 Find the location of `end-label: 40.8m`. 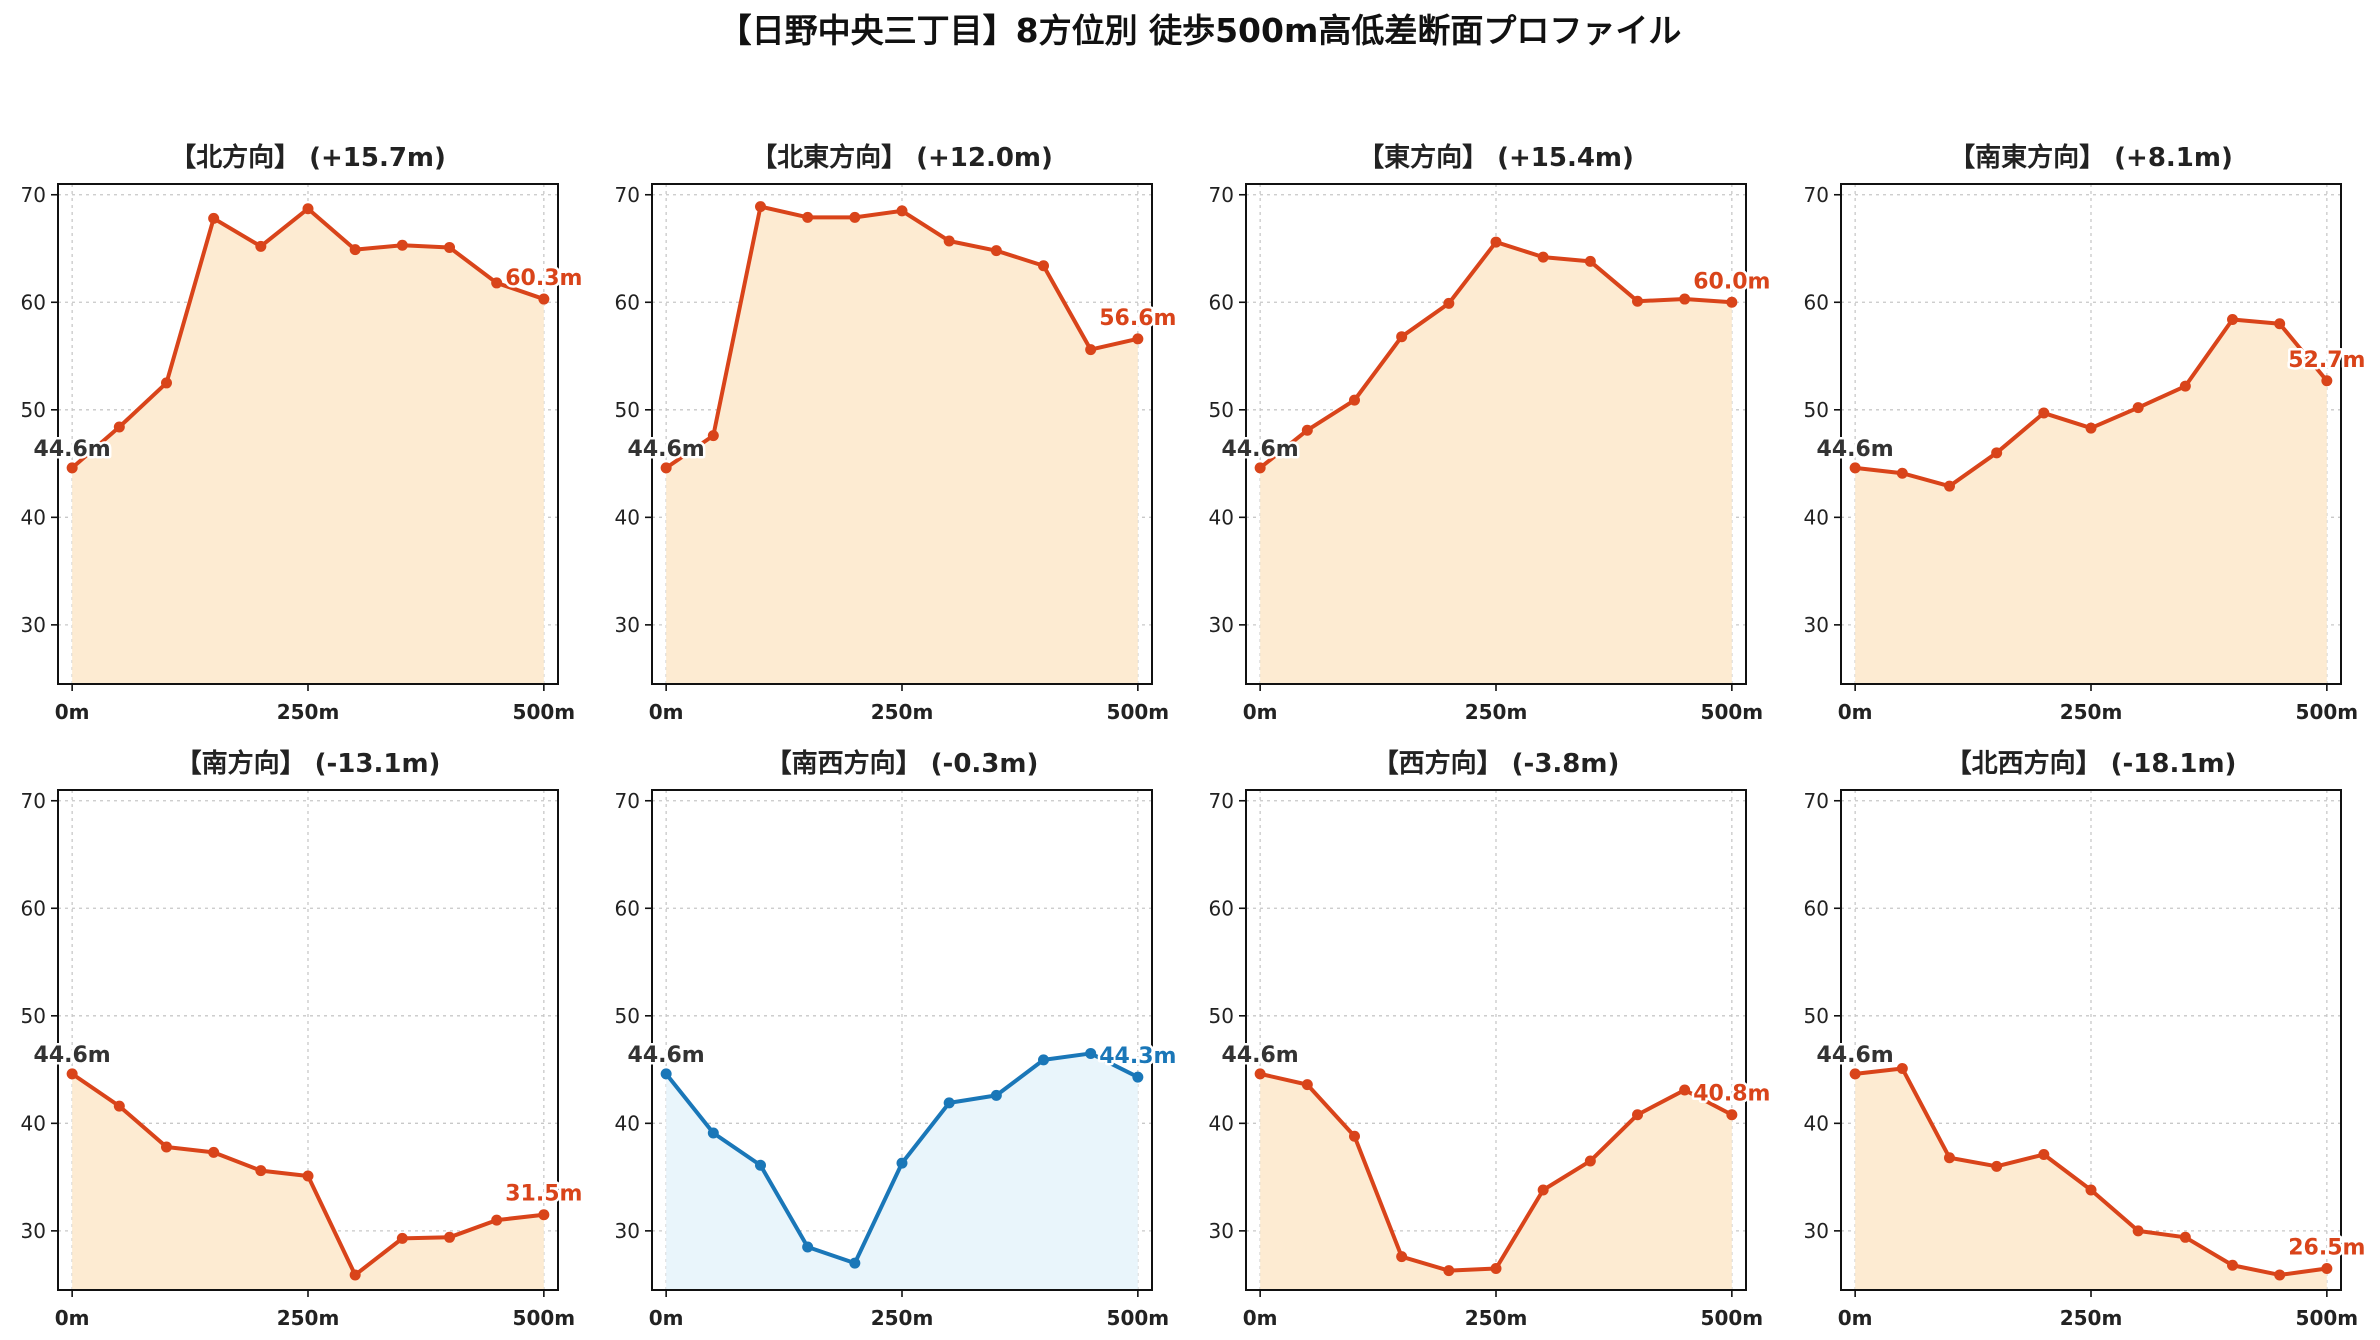

end-label: 40.8m is located at coordinates (1731, 1094).